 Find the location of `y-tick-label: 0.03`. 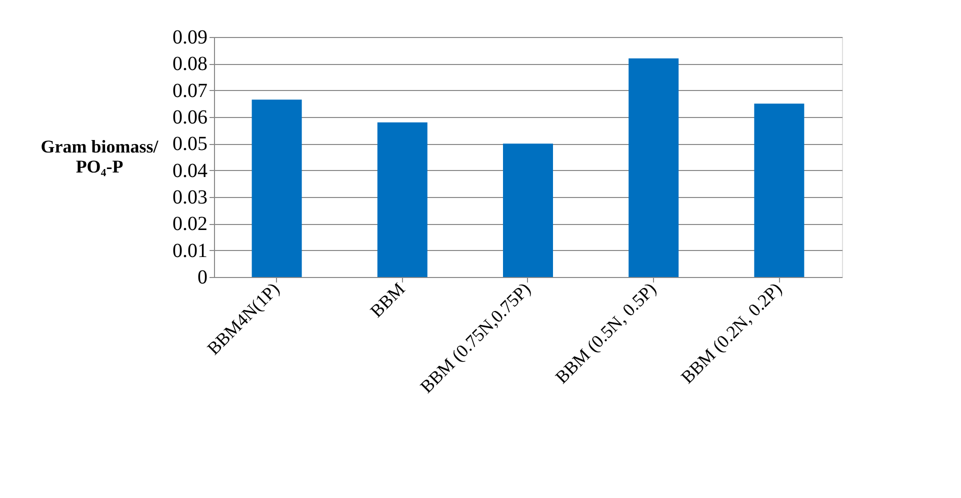

y-tick-label: 0.03 is located at coordinates (190, 197).